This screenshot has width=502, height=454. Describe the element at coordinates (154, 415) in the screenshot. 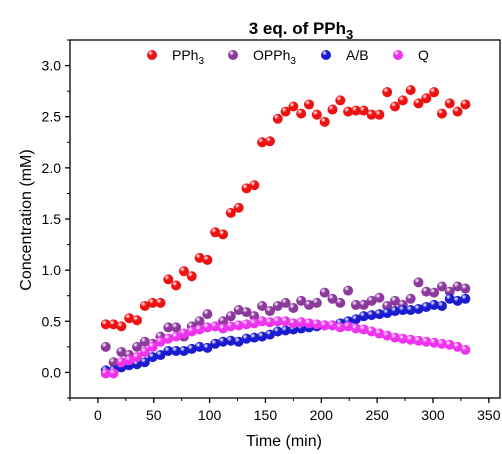

I see `x-tick-label: 50` at that location.